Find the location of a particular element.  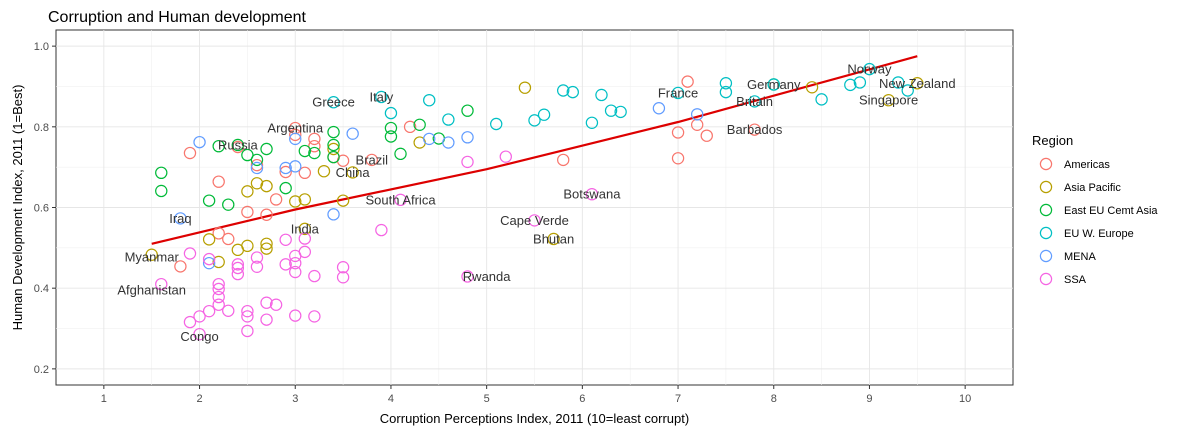

point-label: Argentina is located at coordinates (295, 128).